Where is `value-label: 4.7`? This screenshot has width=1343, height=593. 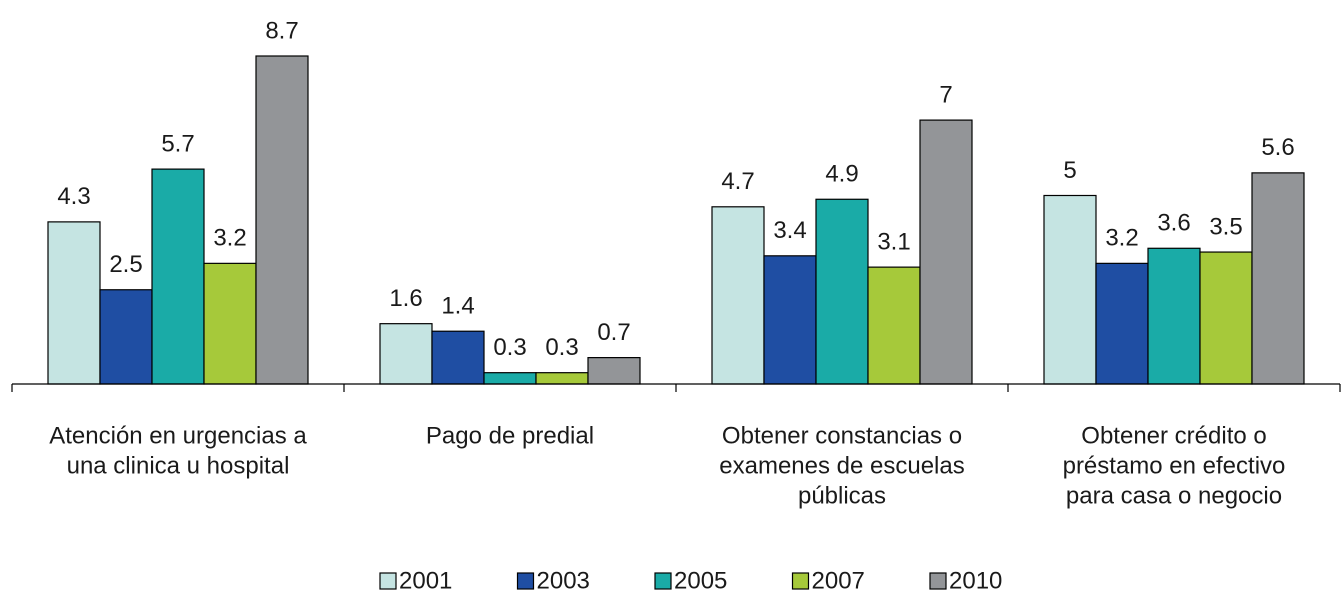 value-label: 4.7 is located at coordinates (737, 181).